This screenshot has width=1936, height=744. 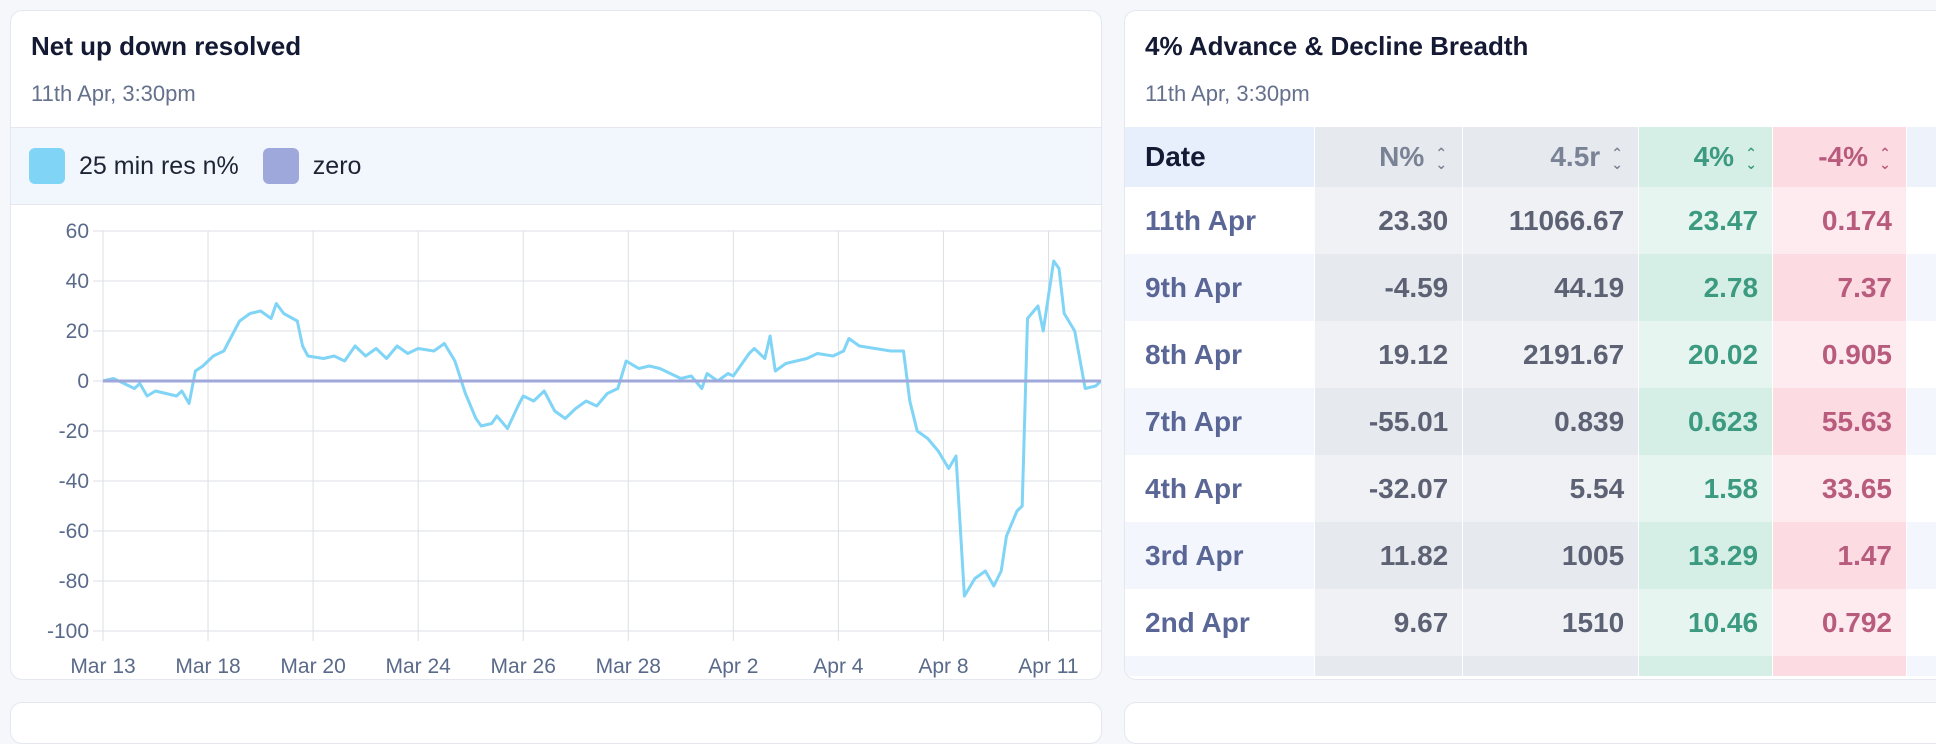 What do you see at coordinates (1840, 287) in the screenshot?
I see `cell-neg-4-pct: 7.37` at bounding box center [1840, 287].